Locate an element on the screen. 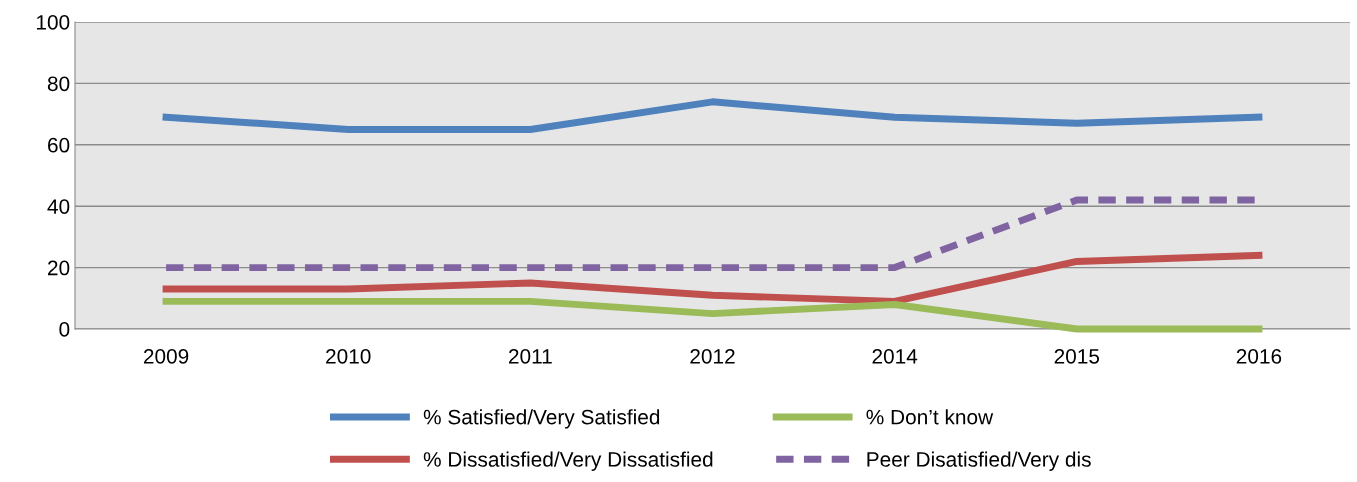 The width and height of the screenshot is (1357, 482). x-tick-label: 2015 is located at coordinates (1077, 356).